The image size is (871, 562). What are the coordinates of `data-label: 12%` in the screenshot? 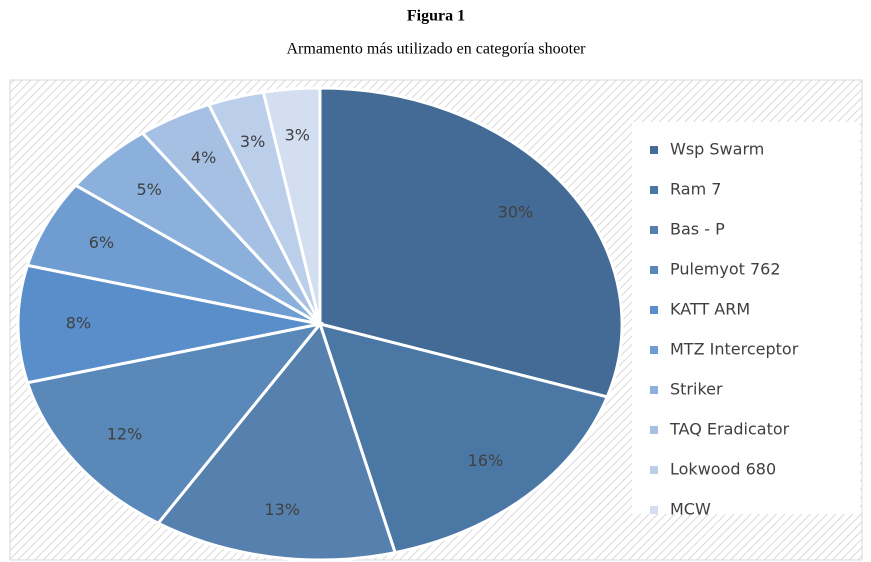 It's located at (125, 433).